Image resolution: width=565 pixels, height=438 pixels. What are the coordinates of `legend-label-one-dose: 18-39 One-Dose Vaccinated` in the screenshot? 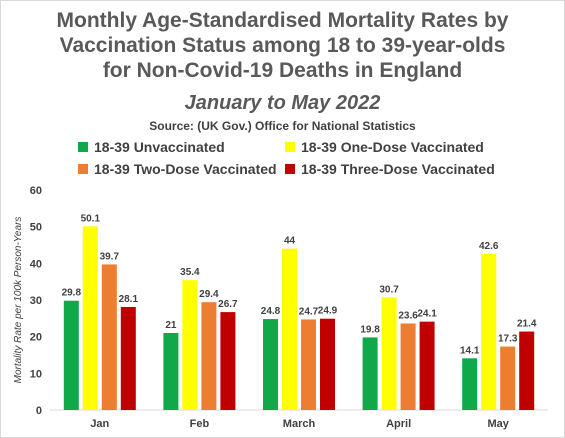 It's located at (392, 147).